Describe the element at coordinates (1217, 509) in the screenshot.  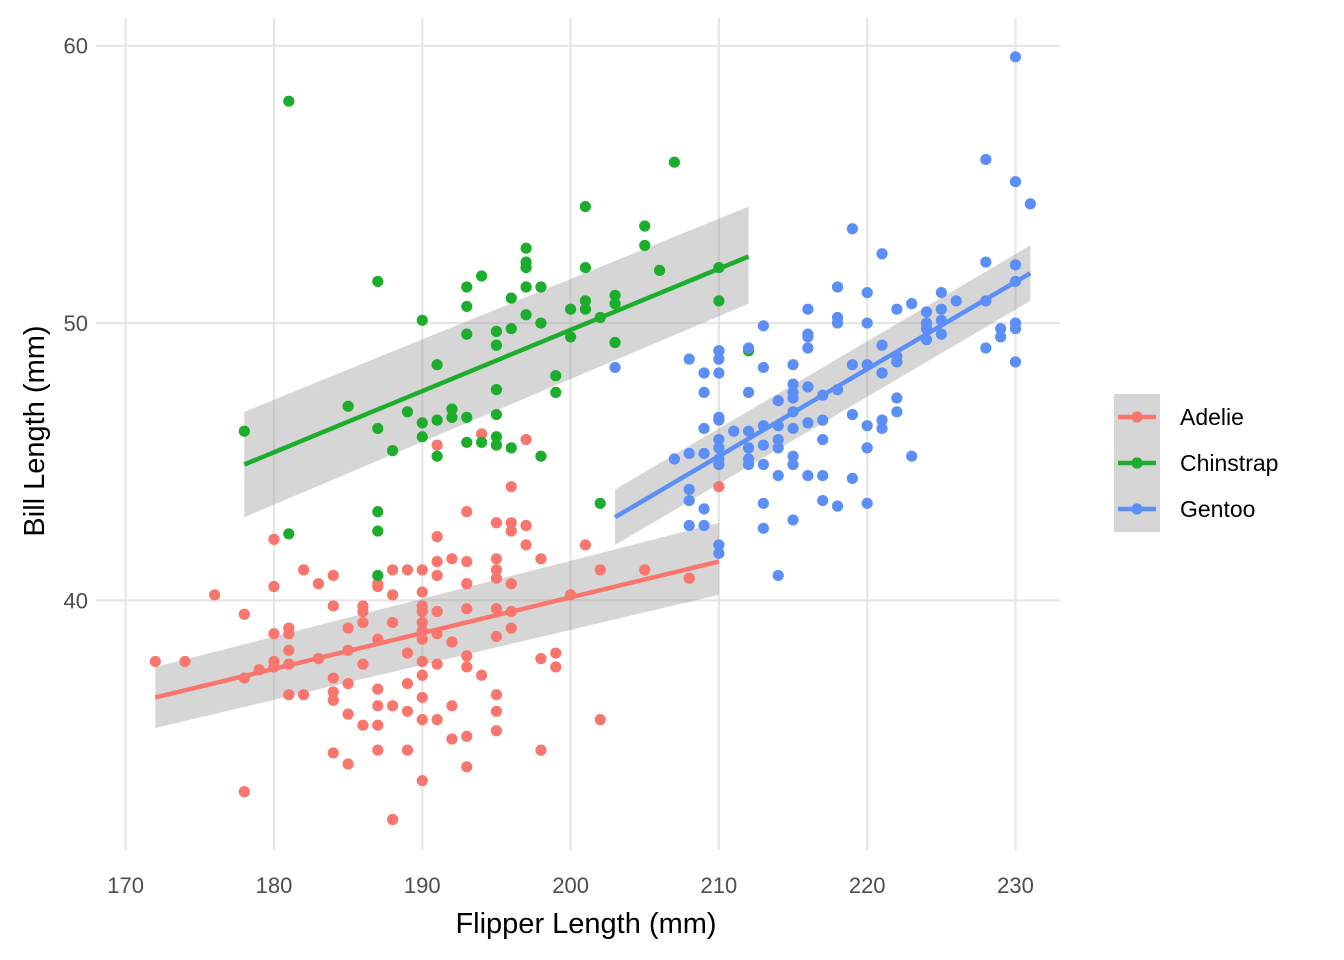
I see `legend-label-gentoo: Gentoo` at that location.